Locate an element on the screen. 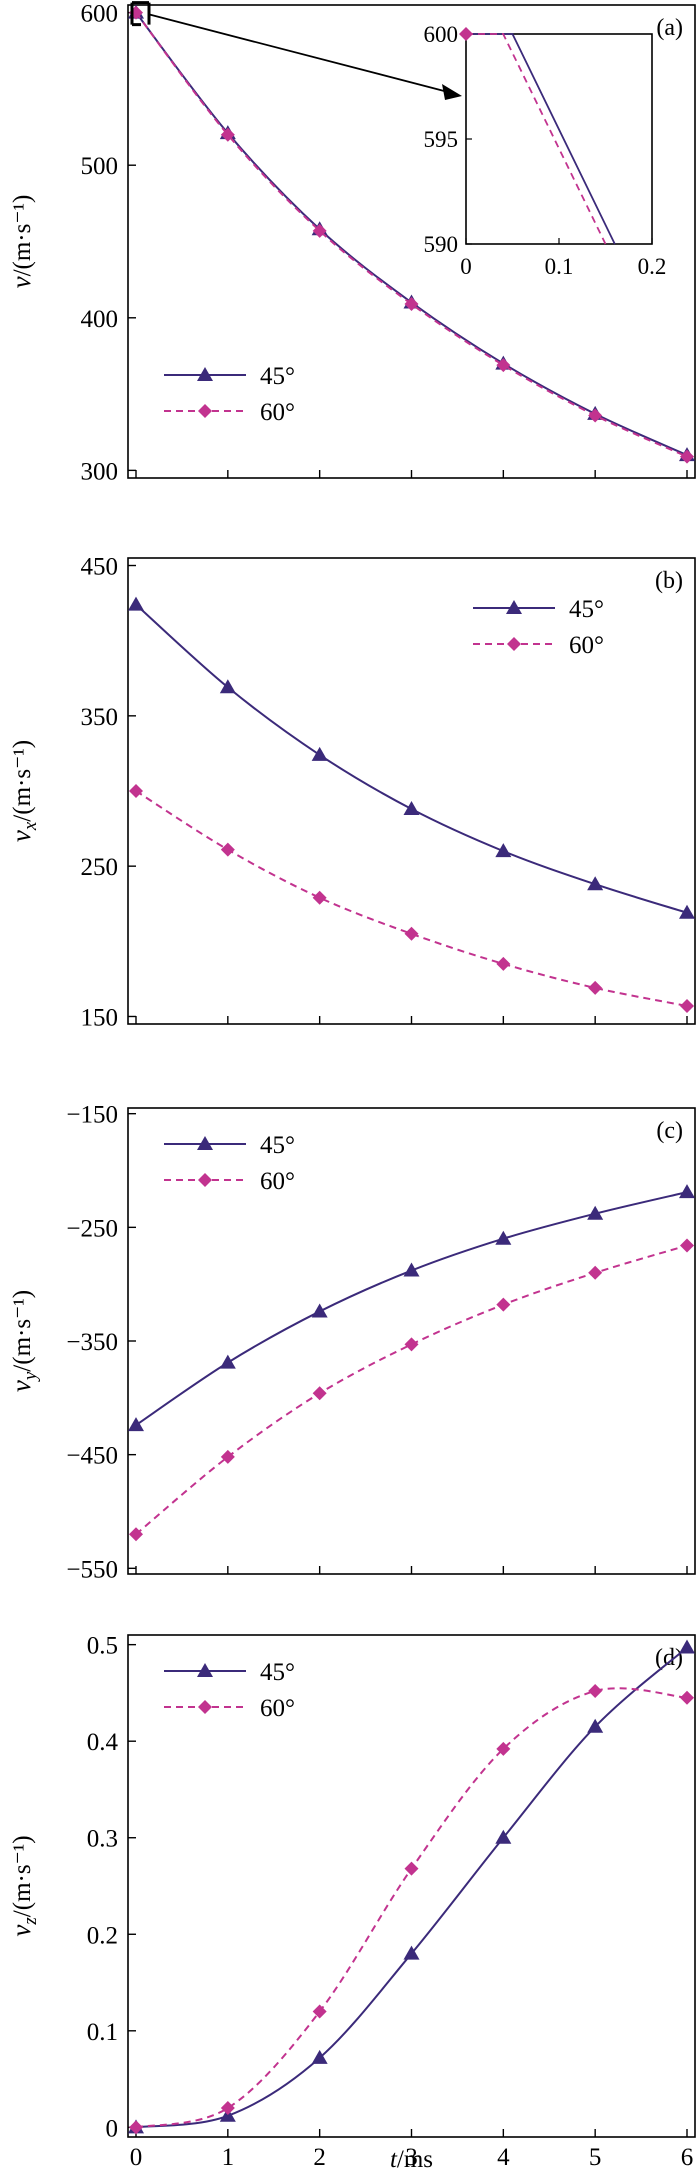 Image resolution: width=700 pixels, height=2172 pixels. y-tick-label: 450 is located at coordinates (100, 567).